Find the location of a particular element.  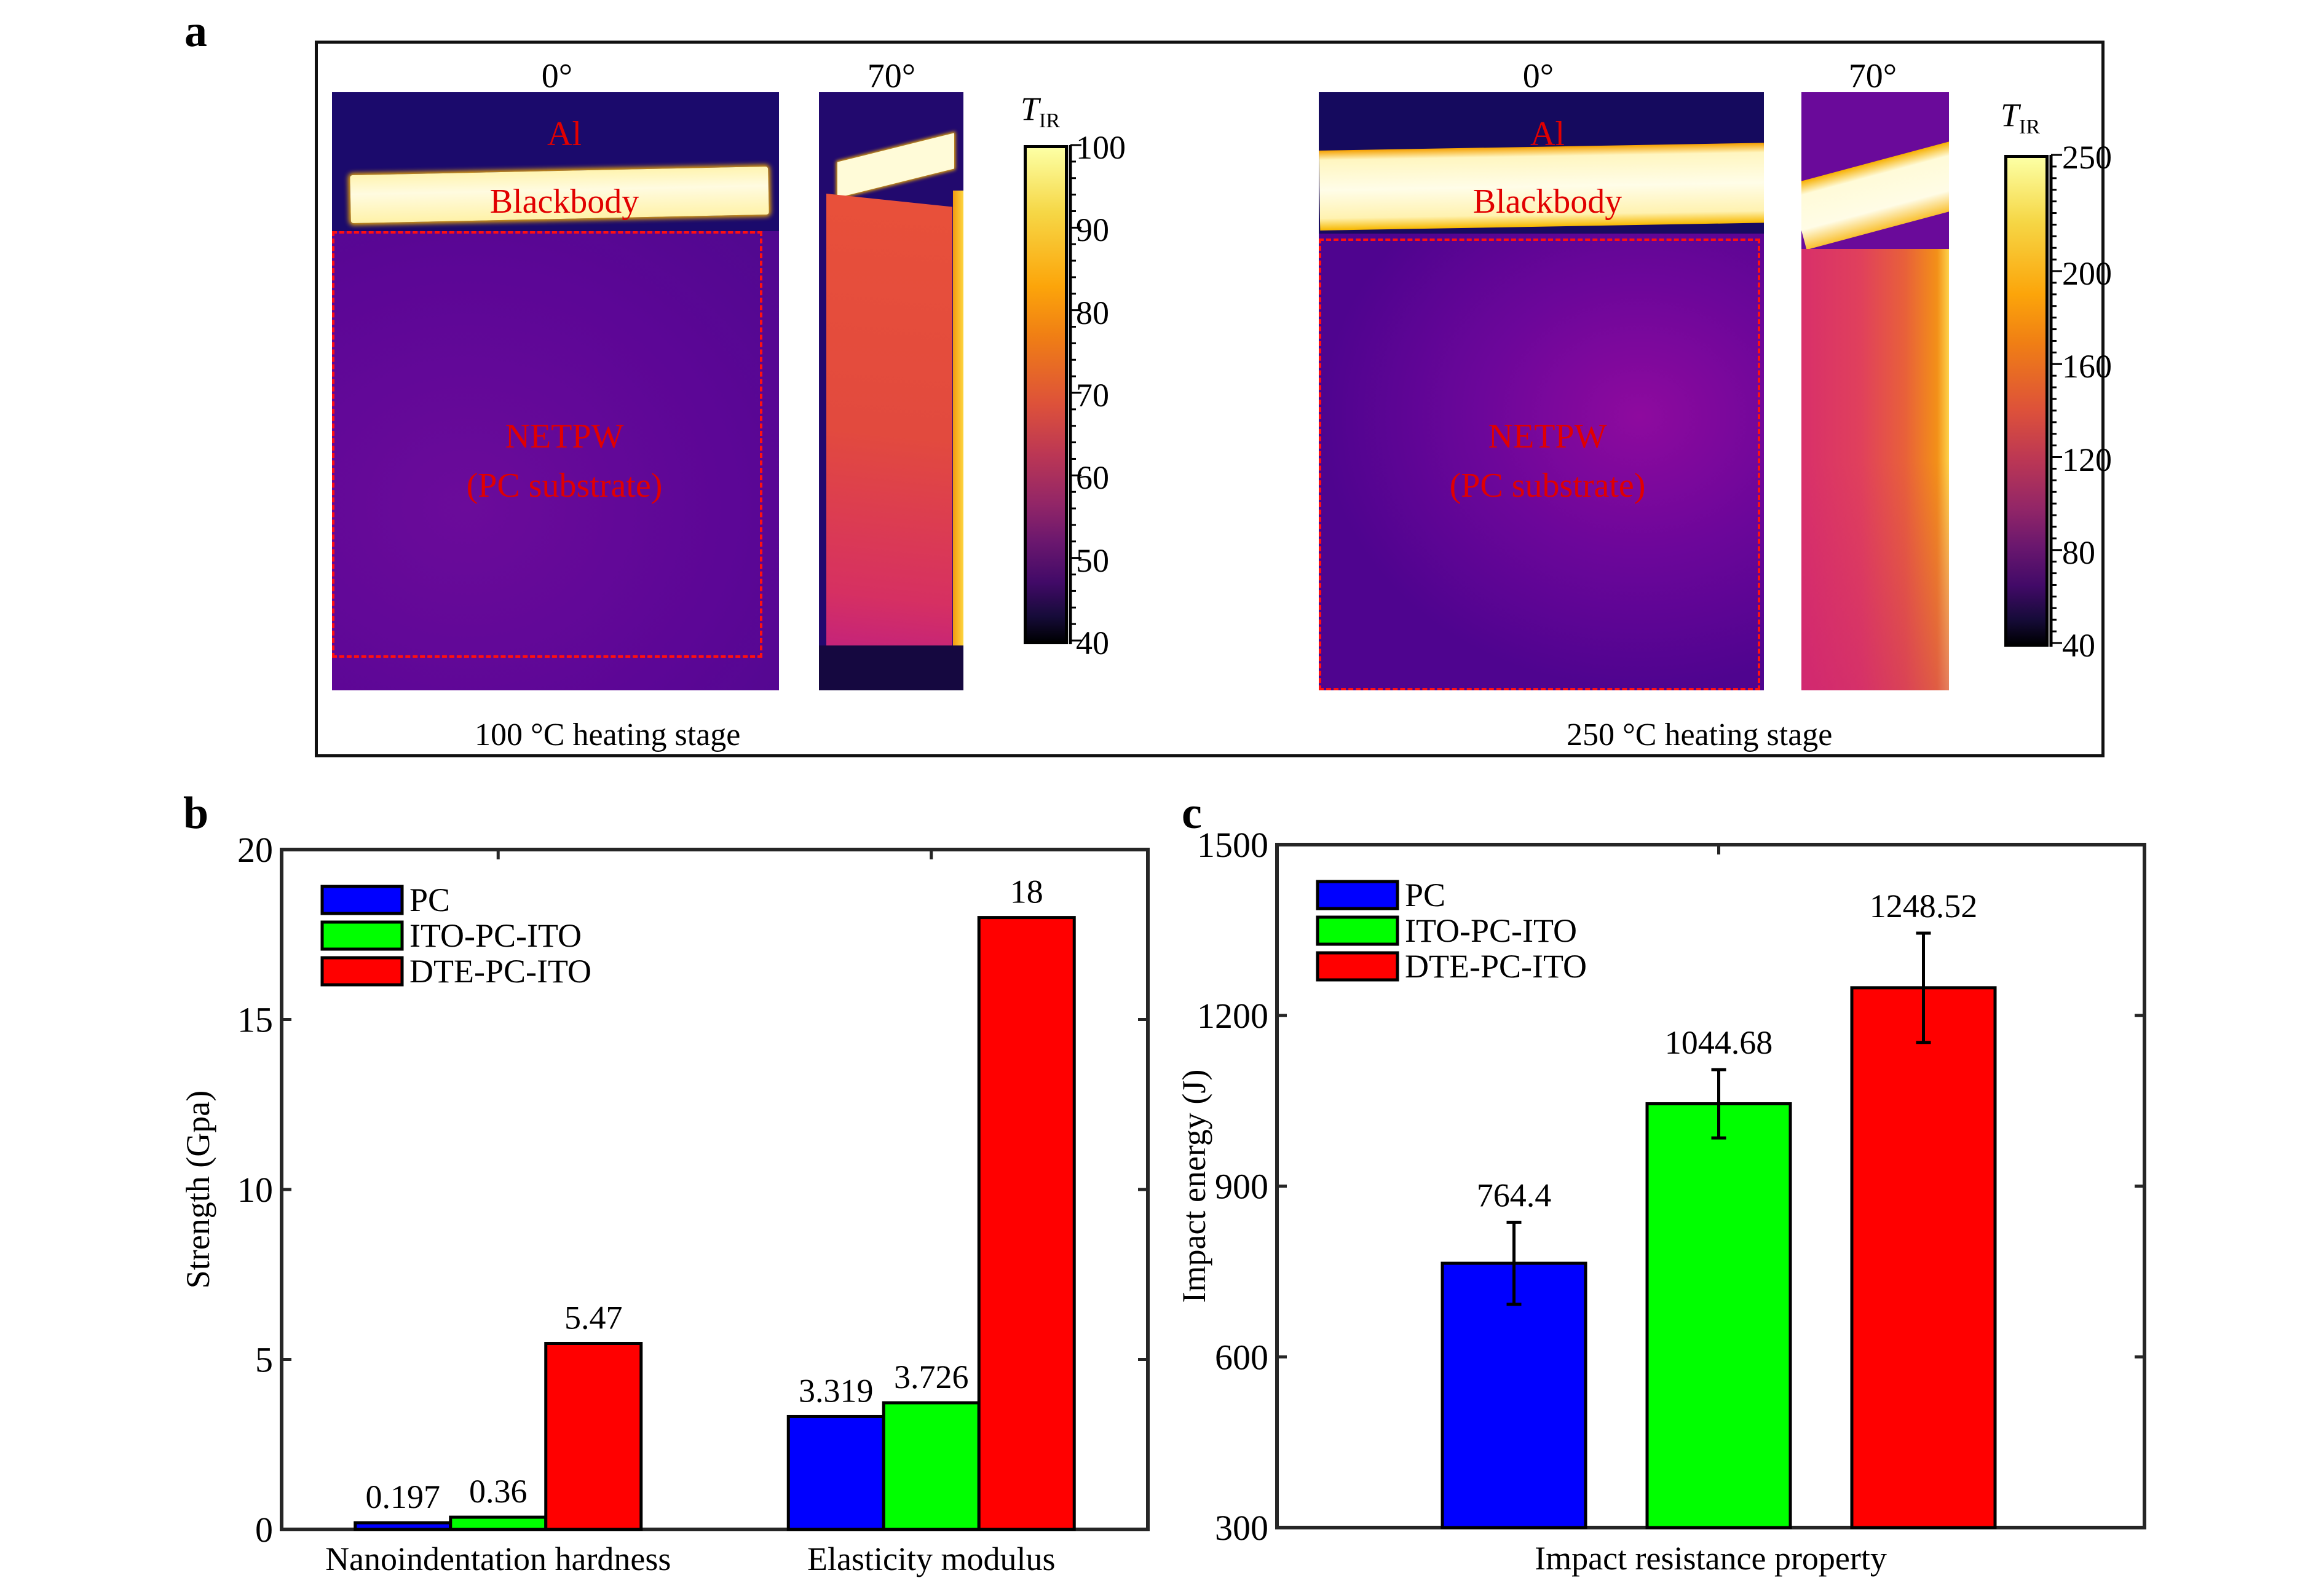

colorbar-tick-label-100c: 80 is located at coordinates (1092, 312).